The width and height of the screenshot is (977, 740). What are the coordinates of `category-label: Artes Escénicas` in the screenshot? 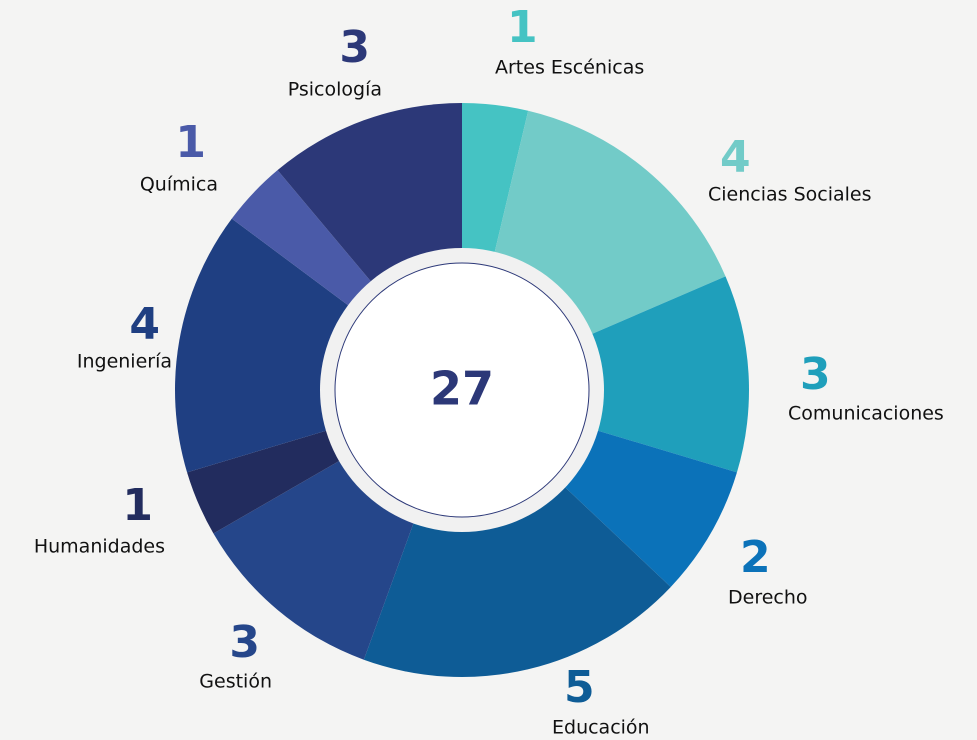 It's located at (569, 68).